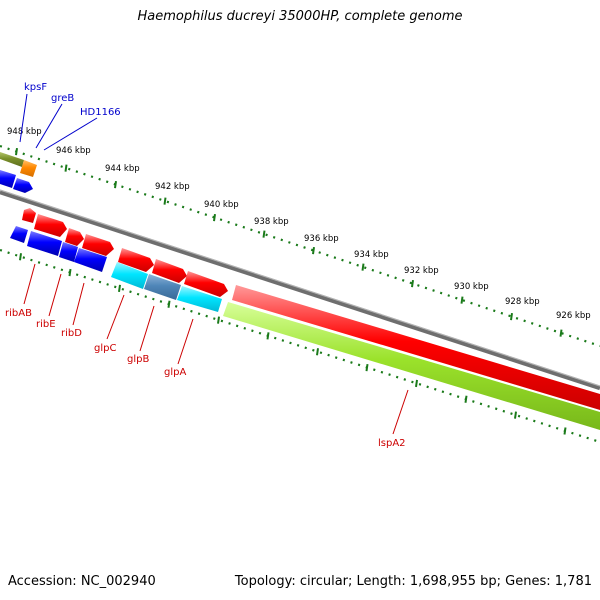 The width and height of the screenshot is (600, 600). Describe the element at coordinates (70, 134) in the screenshot. I see `leader-HD1166` at that location.